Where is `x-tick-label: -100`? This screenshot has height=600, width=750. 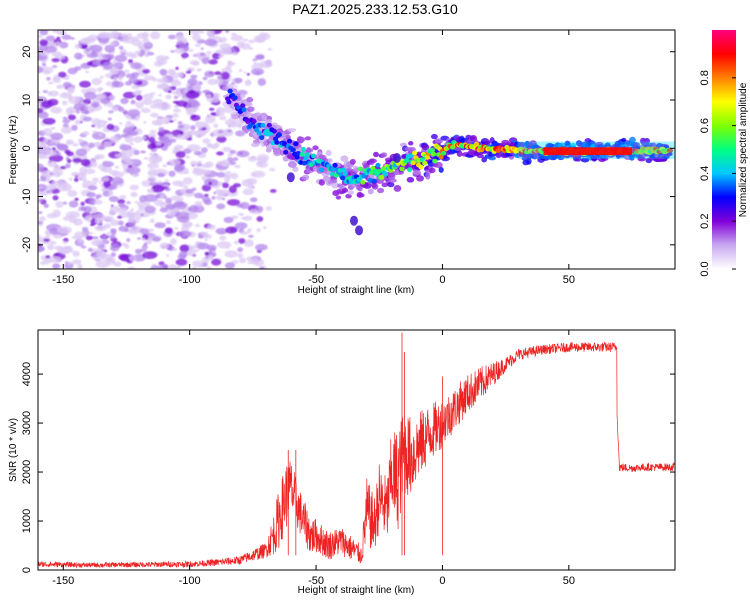
x-tick-label: -100 is located at coordinates (190, 280).